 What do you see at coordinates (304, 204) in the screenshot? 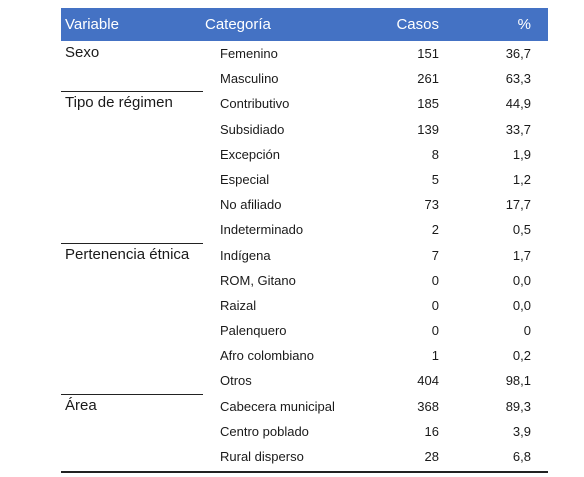
I see `table-row: No afiliado 73 17,7` at bounding box center [304, 204].